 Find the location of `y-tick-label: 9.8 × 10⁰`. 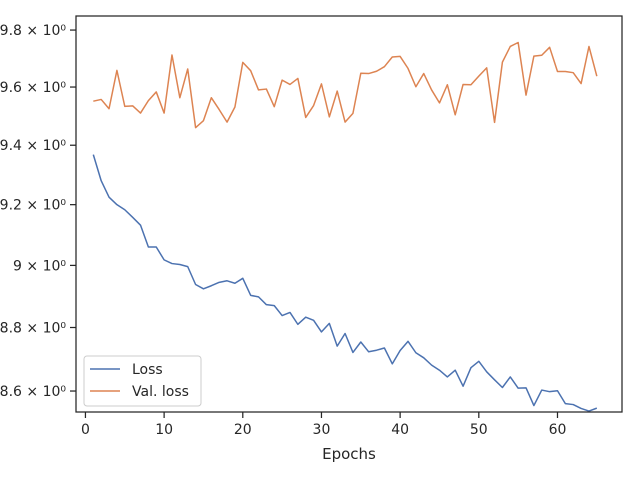

y-tick-label: 9.8 × 10⁰ is located at coordinates (33, 31).